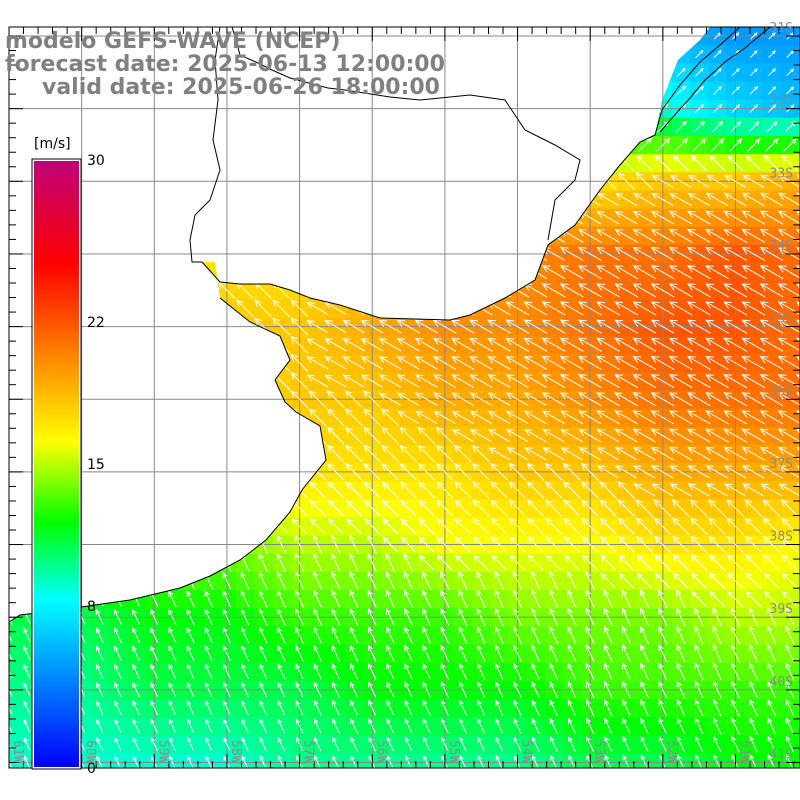 This screenshot has width=800, height=800. Describe the element at coordinates (406, 133) in the screenshot. I see `uruguay-brazil-border` at that location.